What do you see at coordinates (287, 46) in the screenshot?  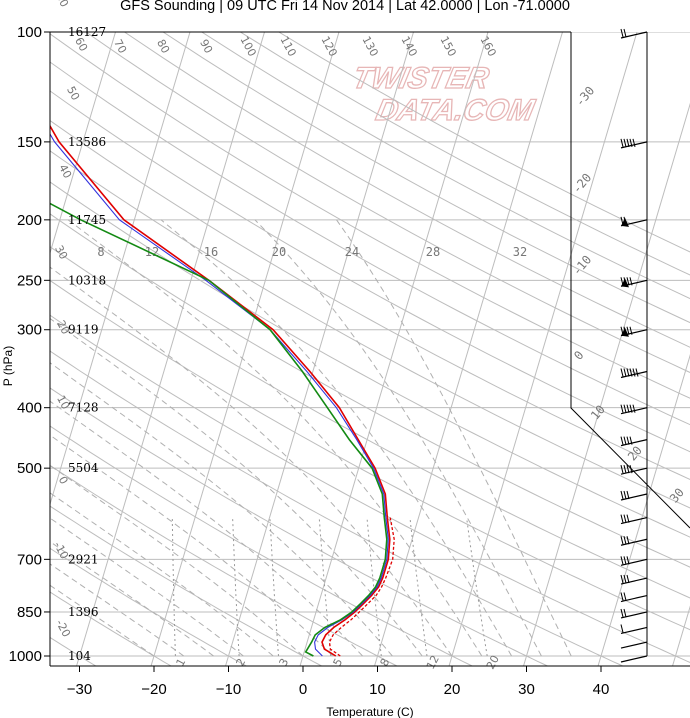 I see `isotherm-top-label-110: 110` at bounding box center [287, 46].